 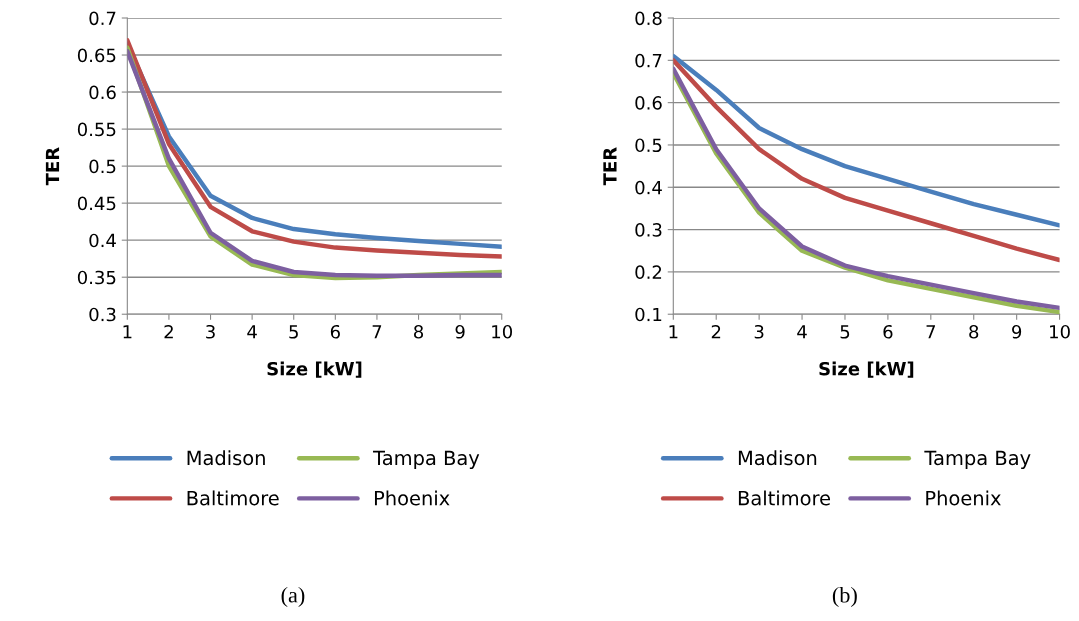 I want to click on y-tick-label: 0.45, so click(x=96, y=203).